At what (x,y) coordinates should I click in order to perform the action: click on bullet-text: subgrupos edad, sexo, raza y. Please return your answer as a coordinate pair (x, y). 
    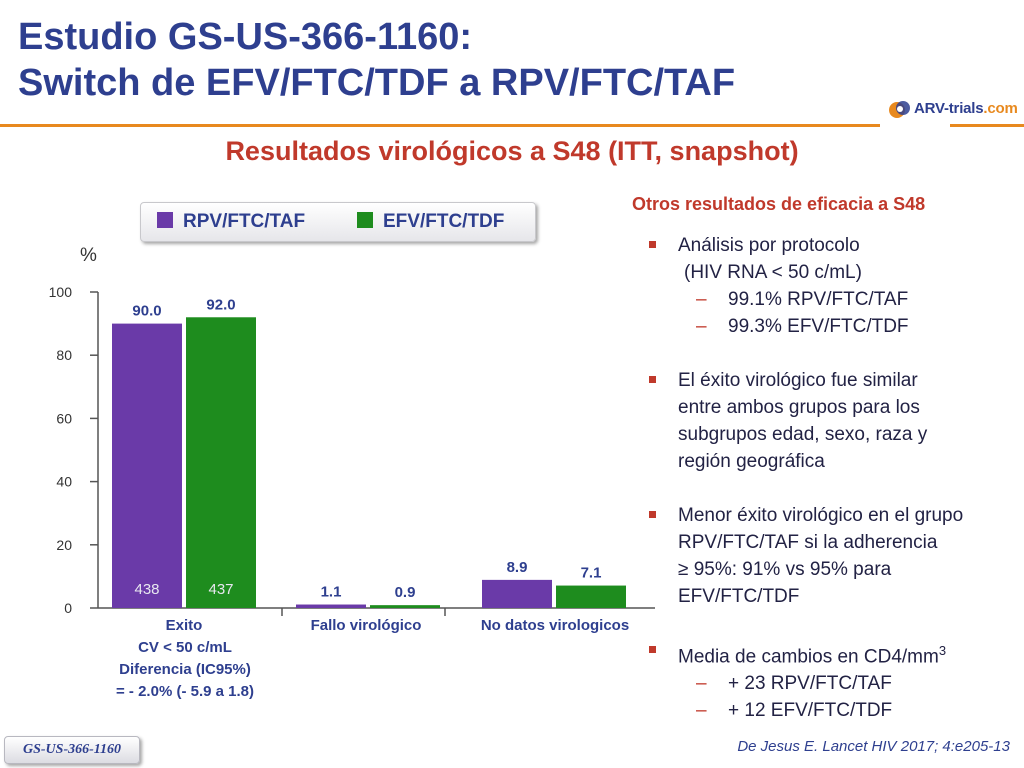
    Looking at the image, I should click on (803, 434).